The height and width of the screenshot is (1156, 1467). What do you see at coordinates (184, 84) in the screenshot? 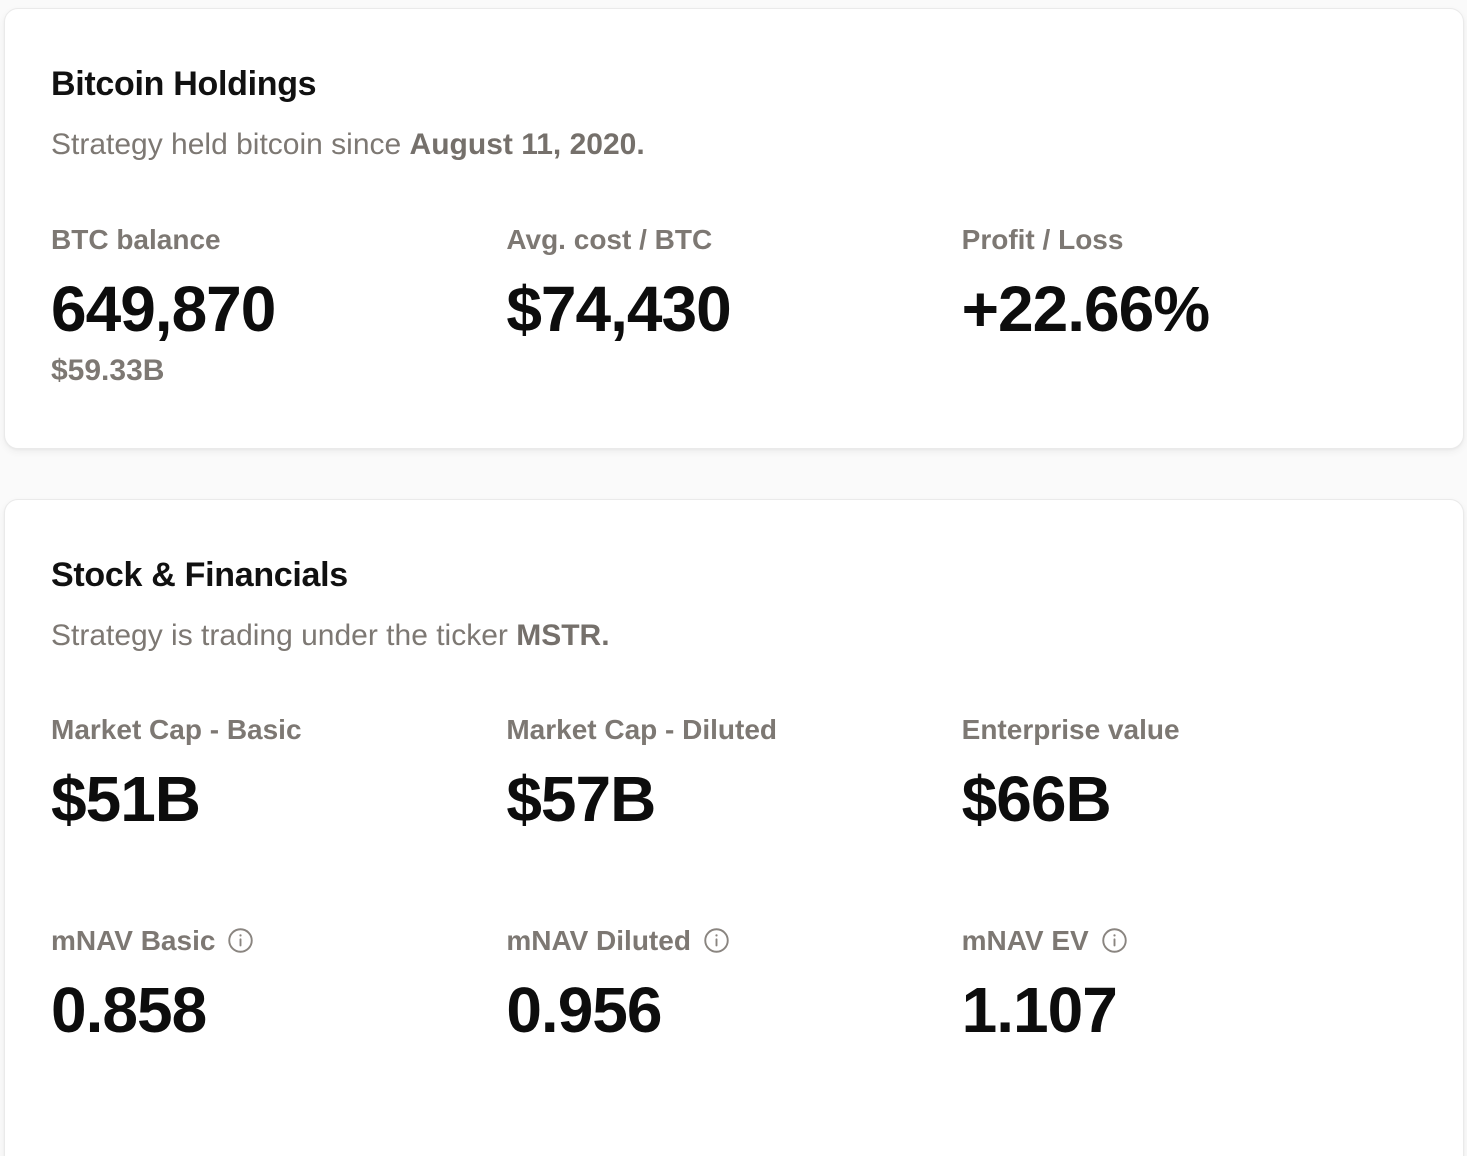
I see `bitcoin-holdings-title: Bitcoin Holdings` at bounding box center [184, 84].